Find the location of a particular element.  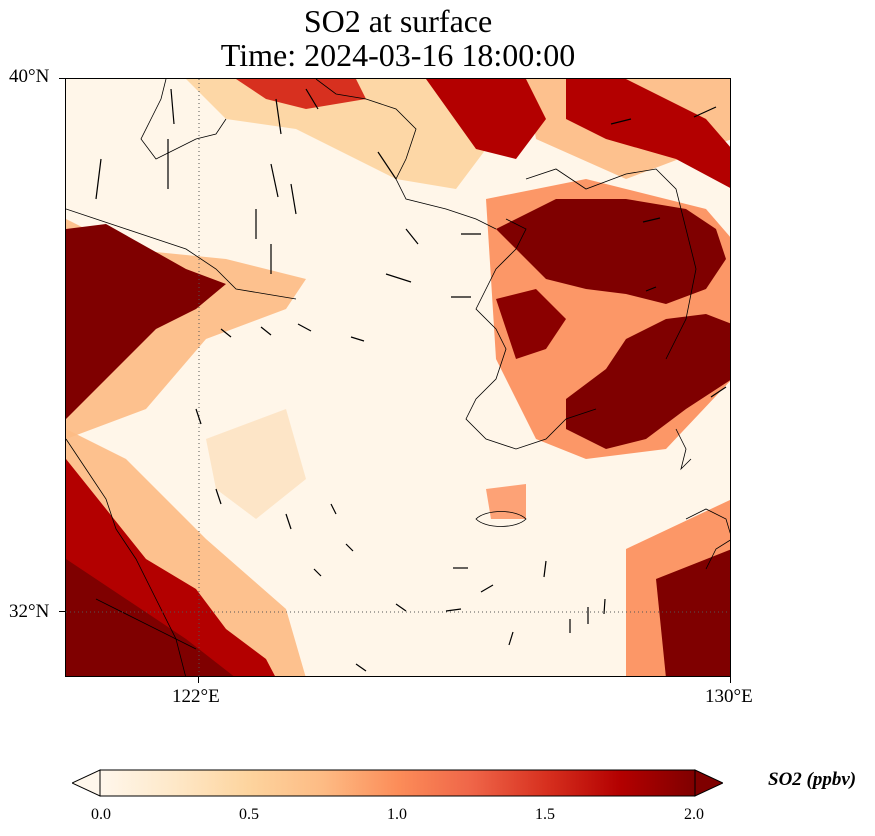

lat-label-40n: 40°N is located at coordinates (29, 76).